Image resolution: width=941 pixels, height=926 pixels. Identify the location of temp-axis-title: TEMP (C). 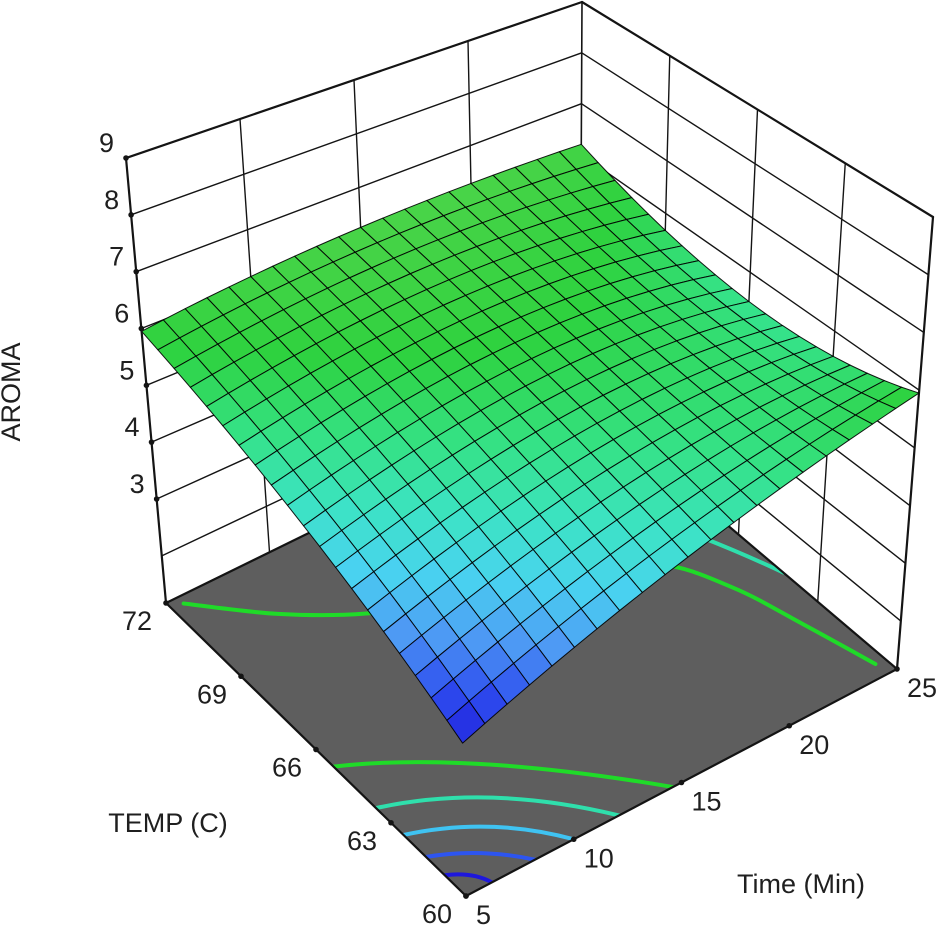
(168, 823).